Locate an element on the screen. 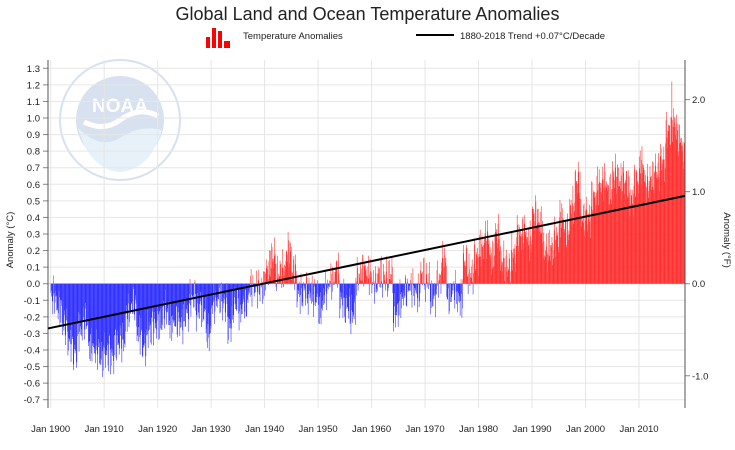 The height and width of the screenshot is (450, 735). legend-item-anomalies: Temperature Anomalies is located at coordinates (274, 38).